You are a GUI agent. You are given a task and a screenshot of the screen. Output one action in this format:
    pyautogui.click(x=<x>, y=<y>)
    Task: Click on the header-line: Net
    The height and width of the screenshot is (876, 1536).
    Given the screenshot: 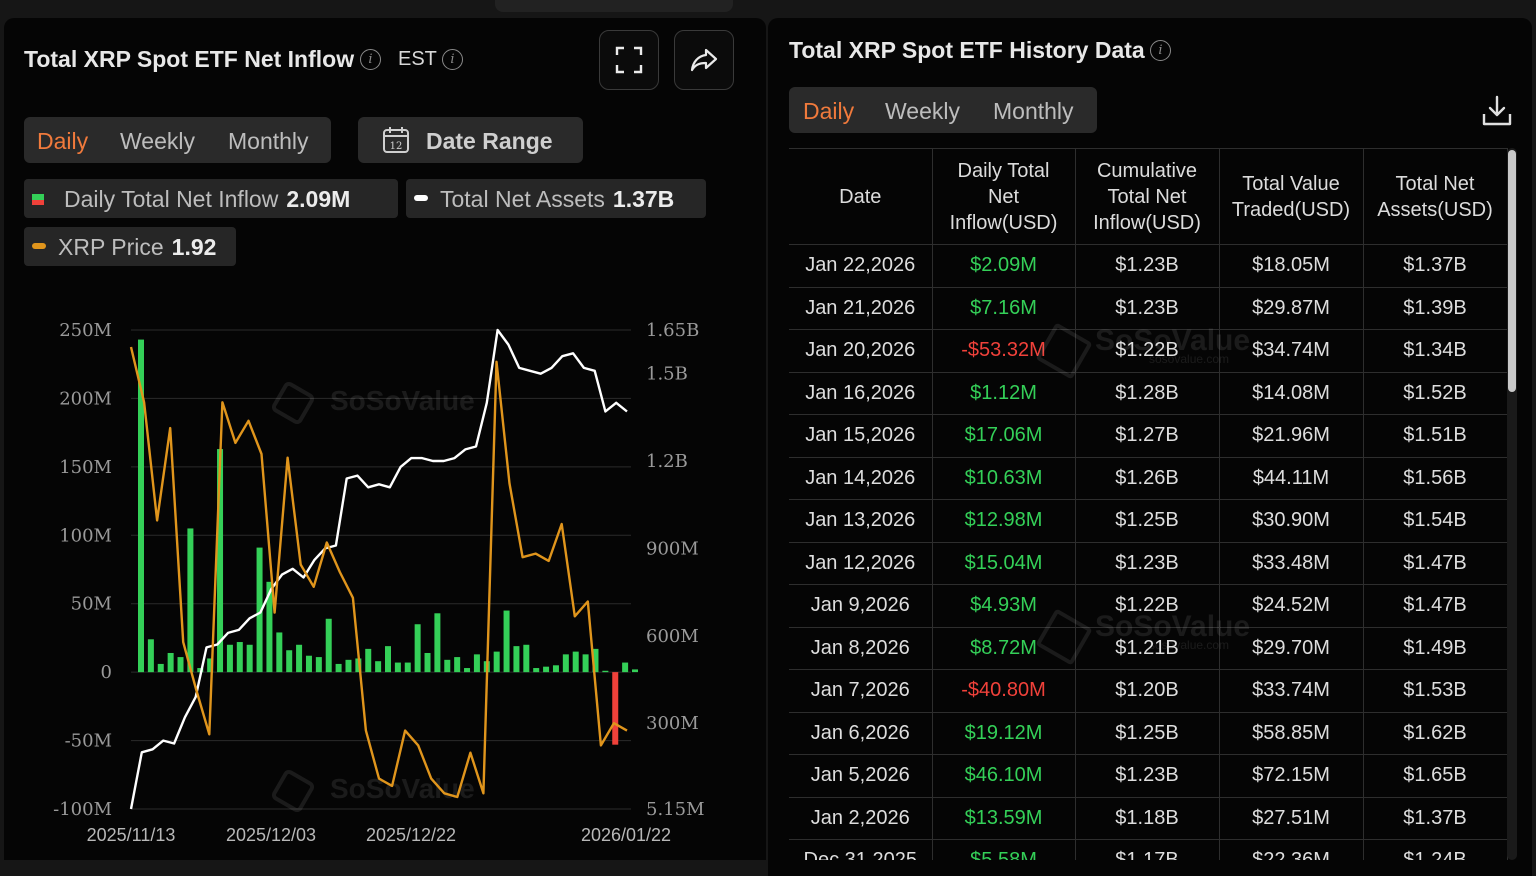 What is the action you would take?
    pyautogui.click(x=1003, y=196)
    